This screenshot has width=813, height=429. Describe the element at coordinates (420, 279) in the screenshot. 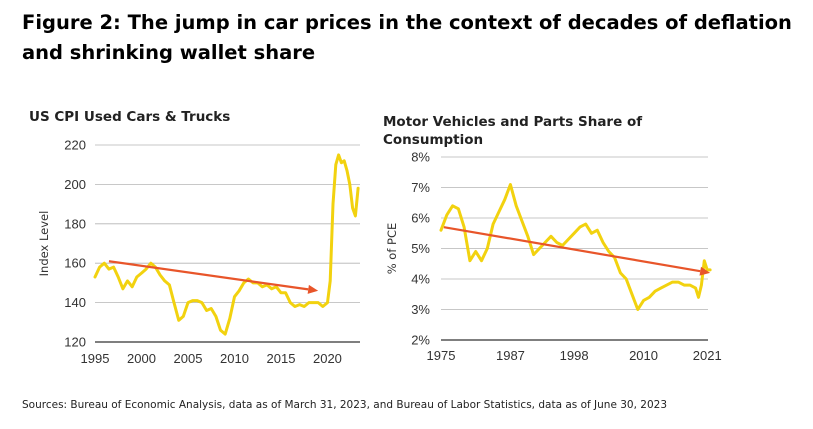

I see `right-y-tick-label: 4%` at that location.